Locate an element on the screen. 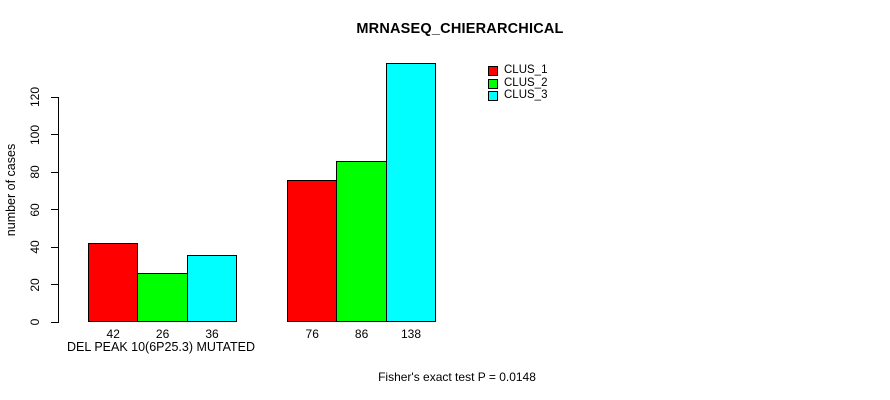  bar-value-label: 86 is located at coordinates (361, 334).